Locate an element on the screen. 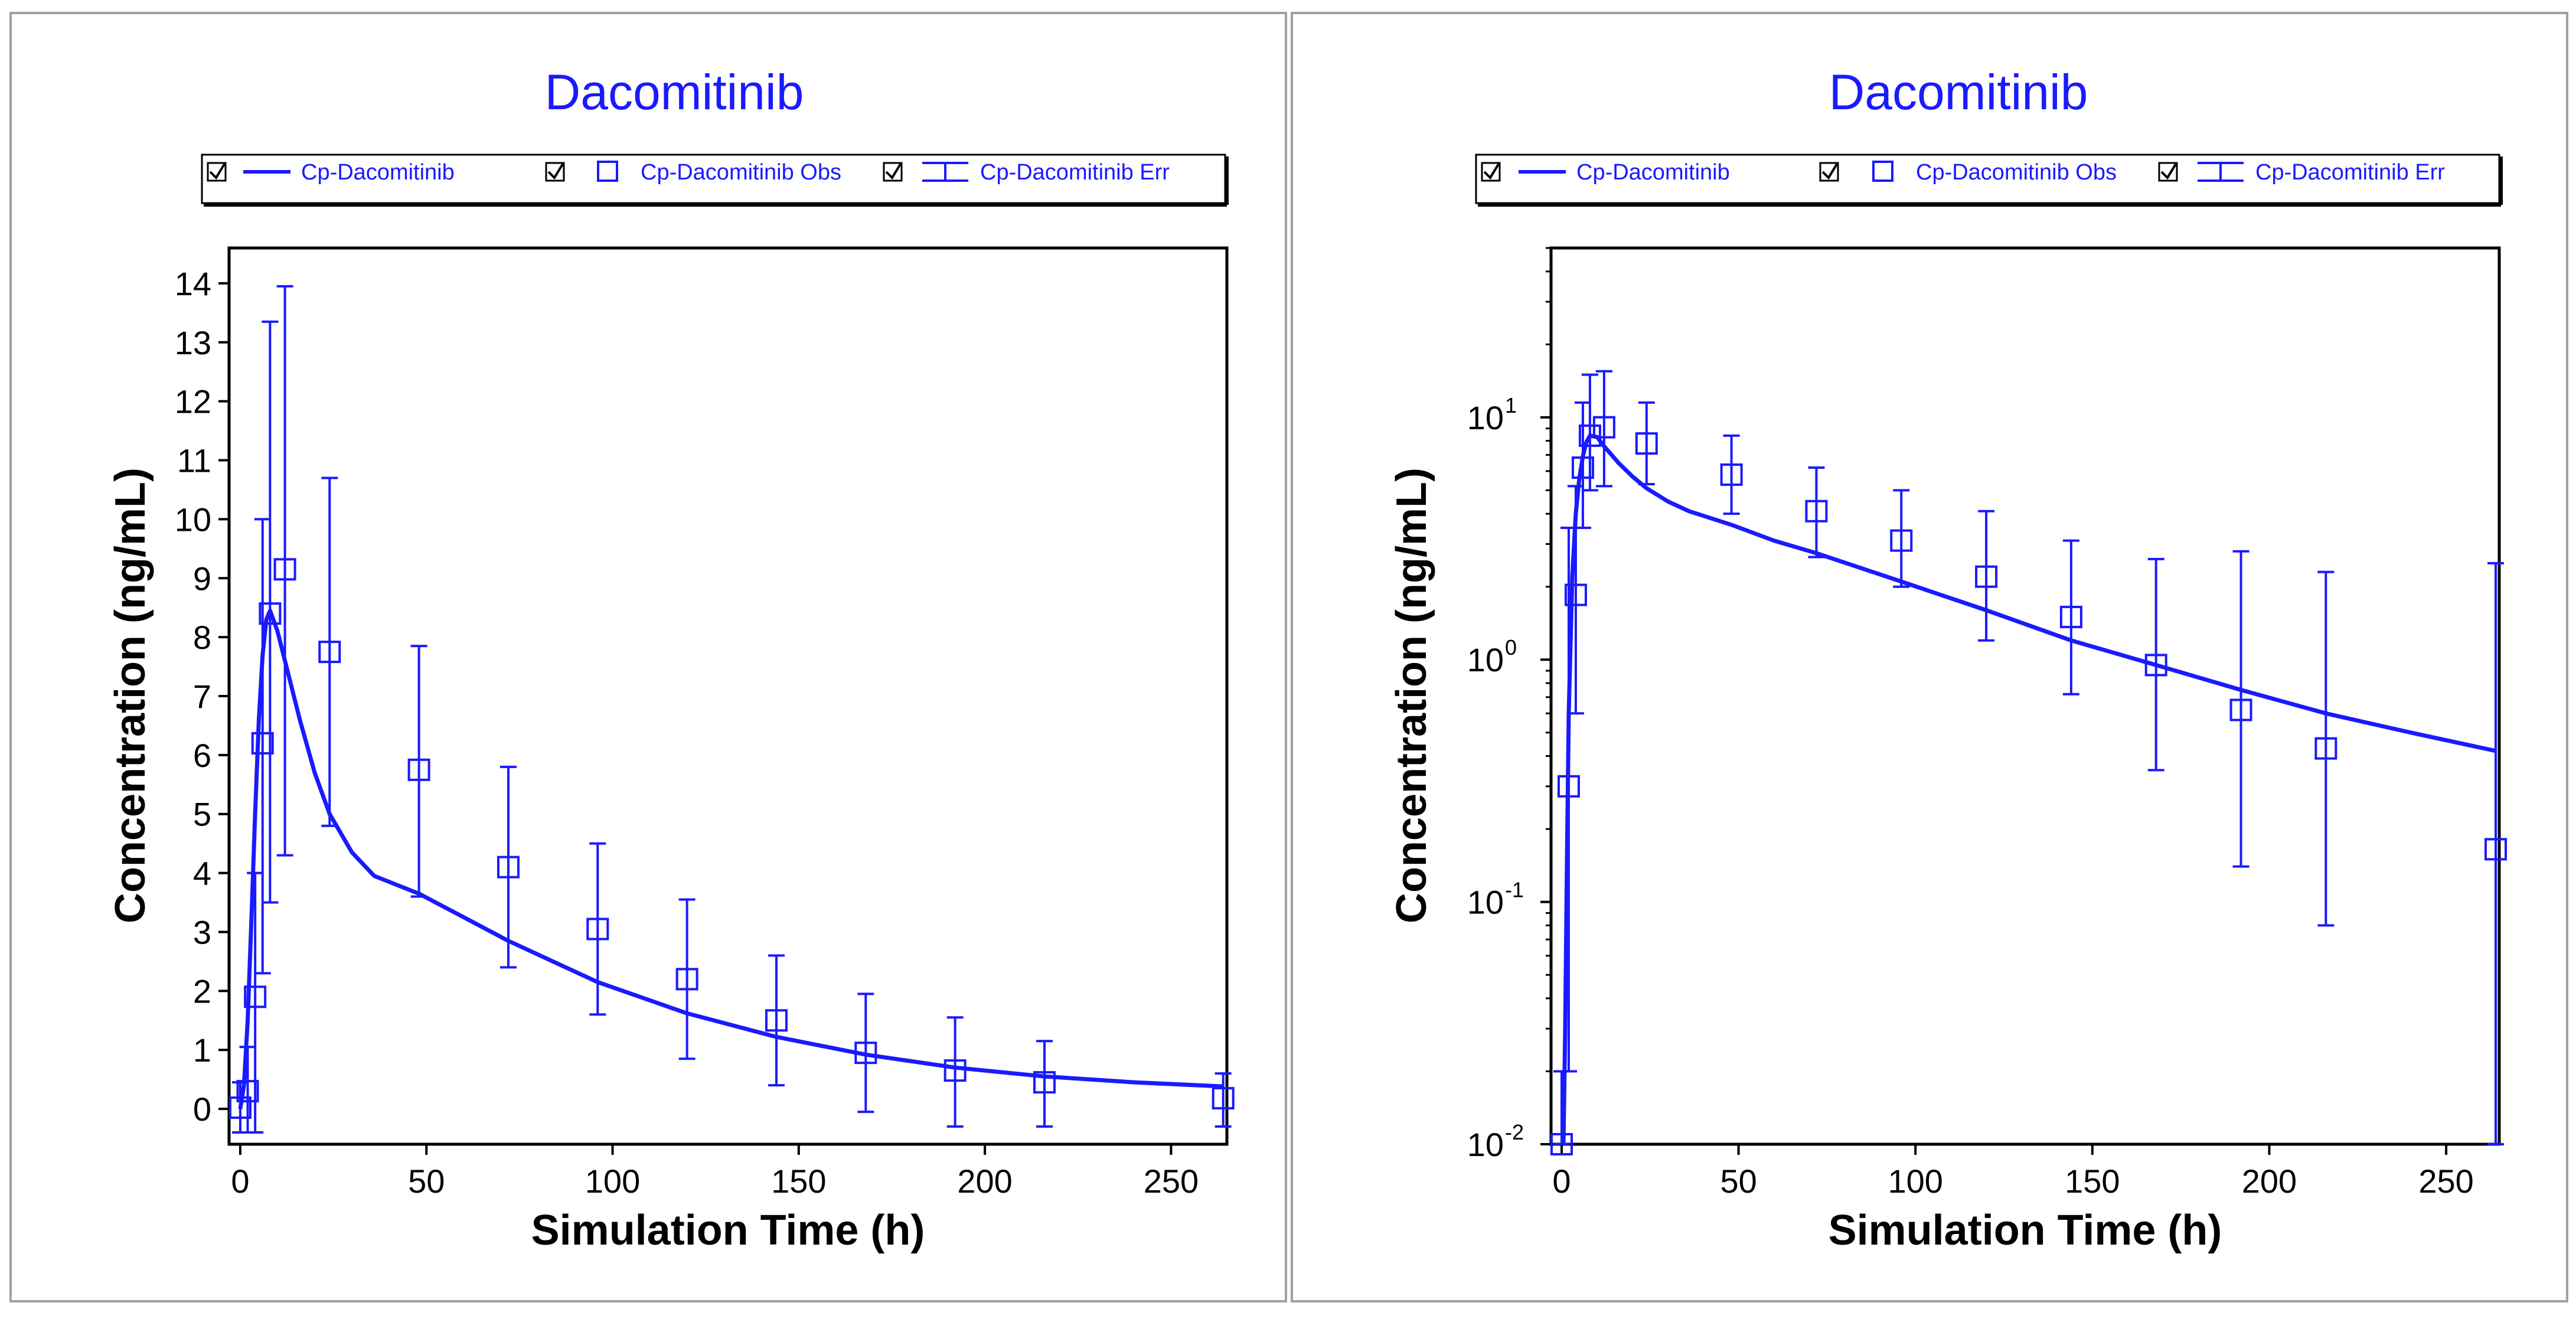 The height and width of the screenshot is (1319, 2576). y-tick-label: 6 is located at coordinates (202, 756).